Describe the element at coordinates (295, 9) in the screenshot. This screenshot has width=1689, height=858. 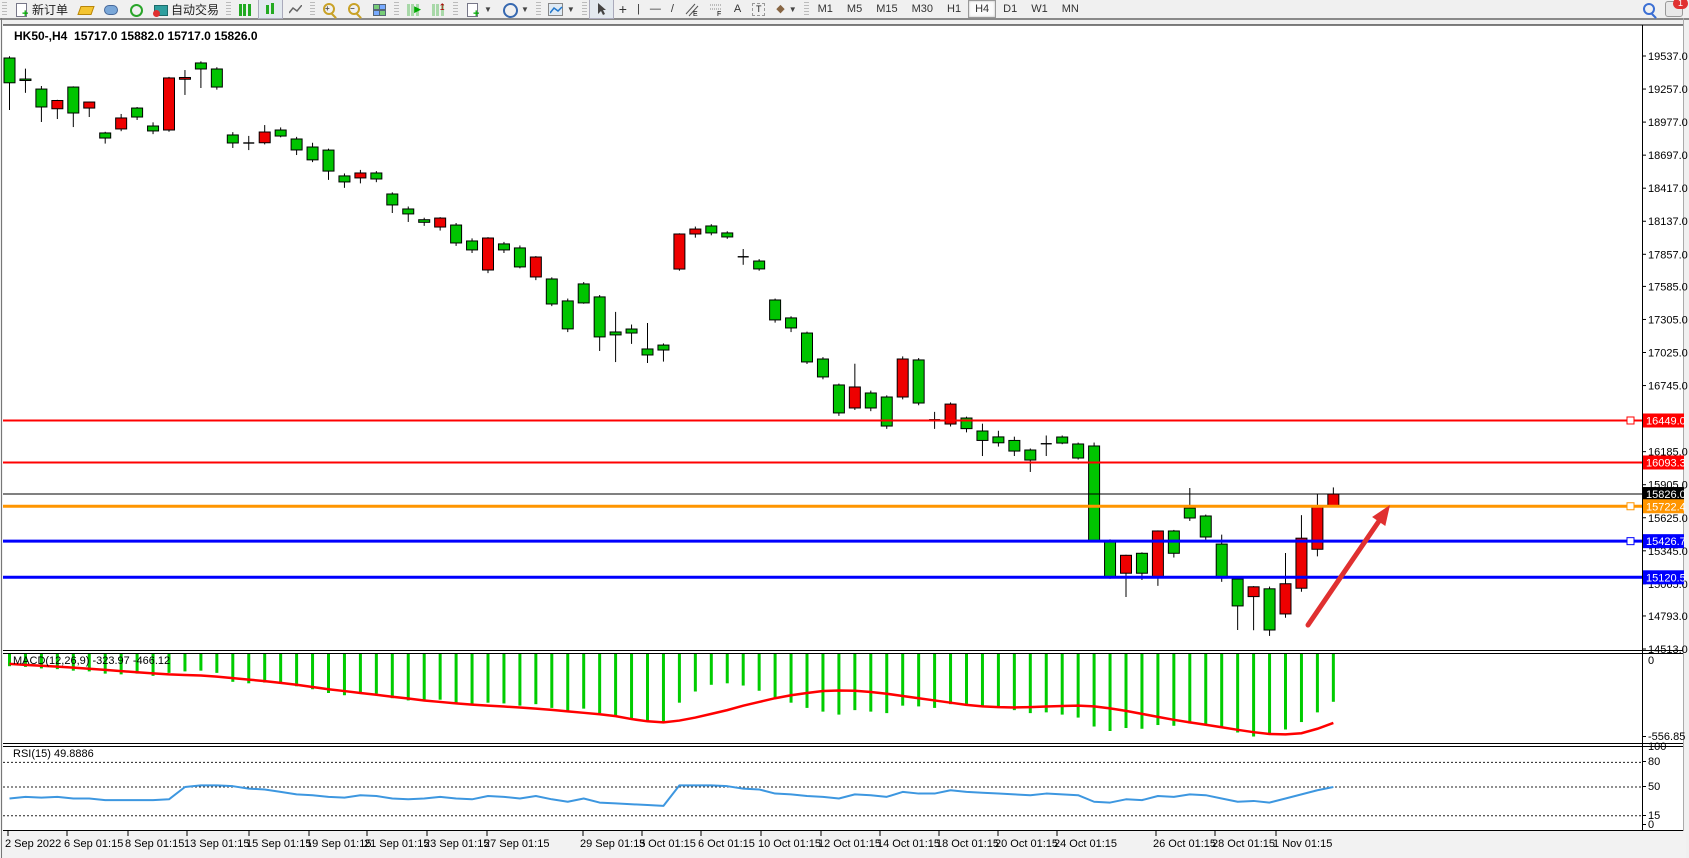
I see `line-chart-button` at that location.